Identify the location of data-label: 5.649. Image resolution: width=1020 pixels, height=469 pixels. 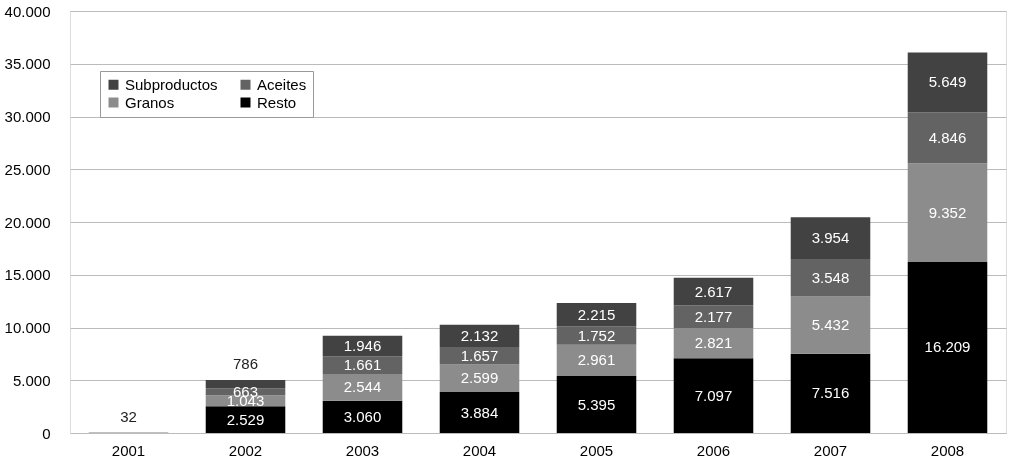
(947, 82).